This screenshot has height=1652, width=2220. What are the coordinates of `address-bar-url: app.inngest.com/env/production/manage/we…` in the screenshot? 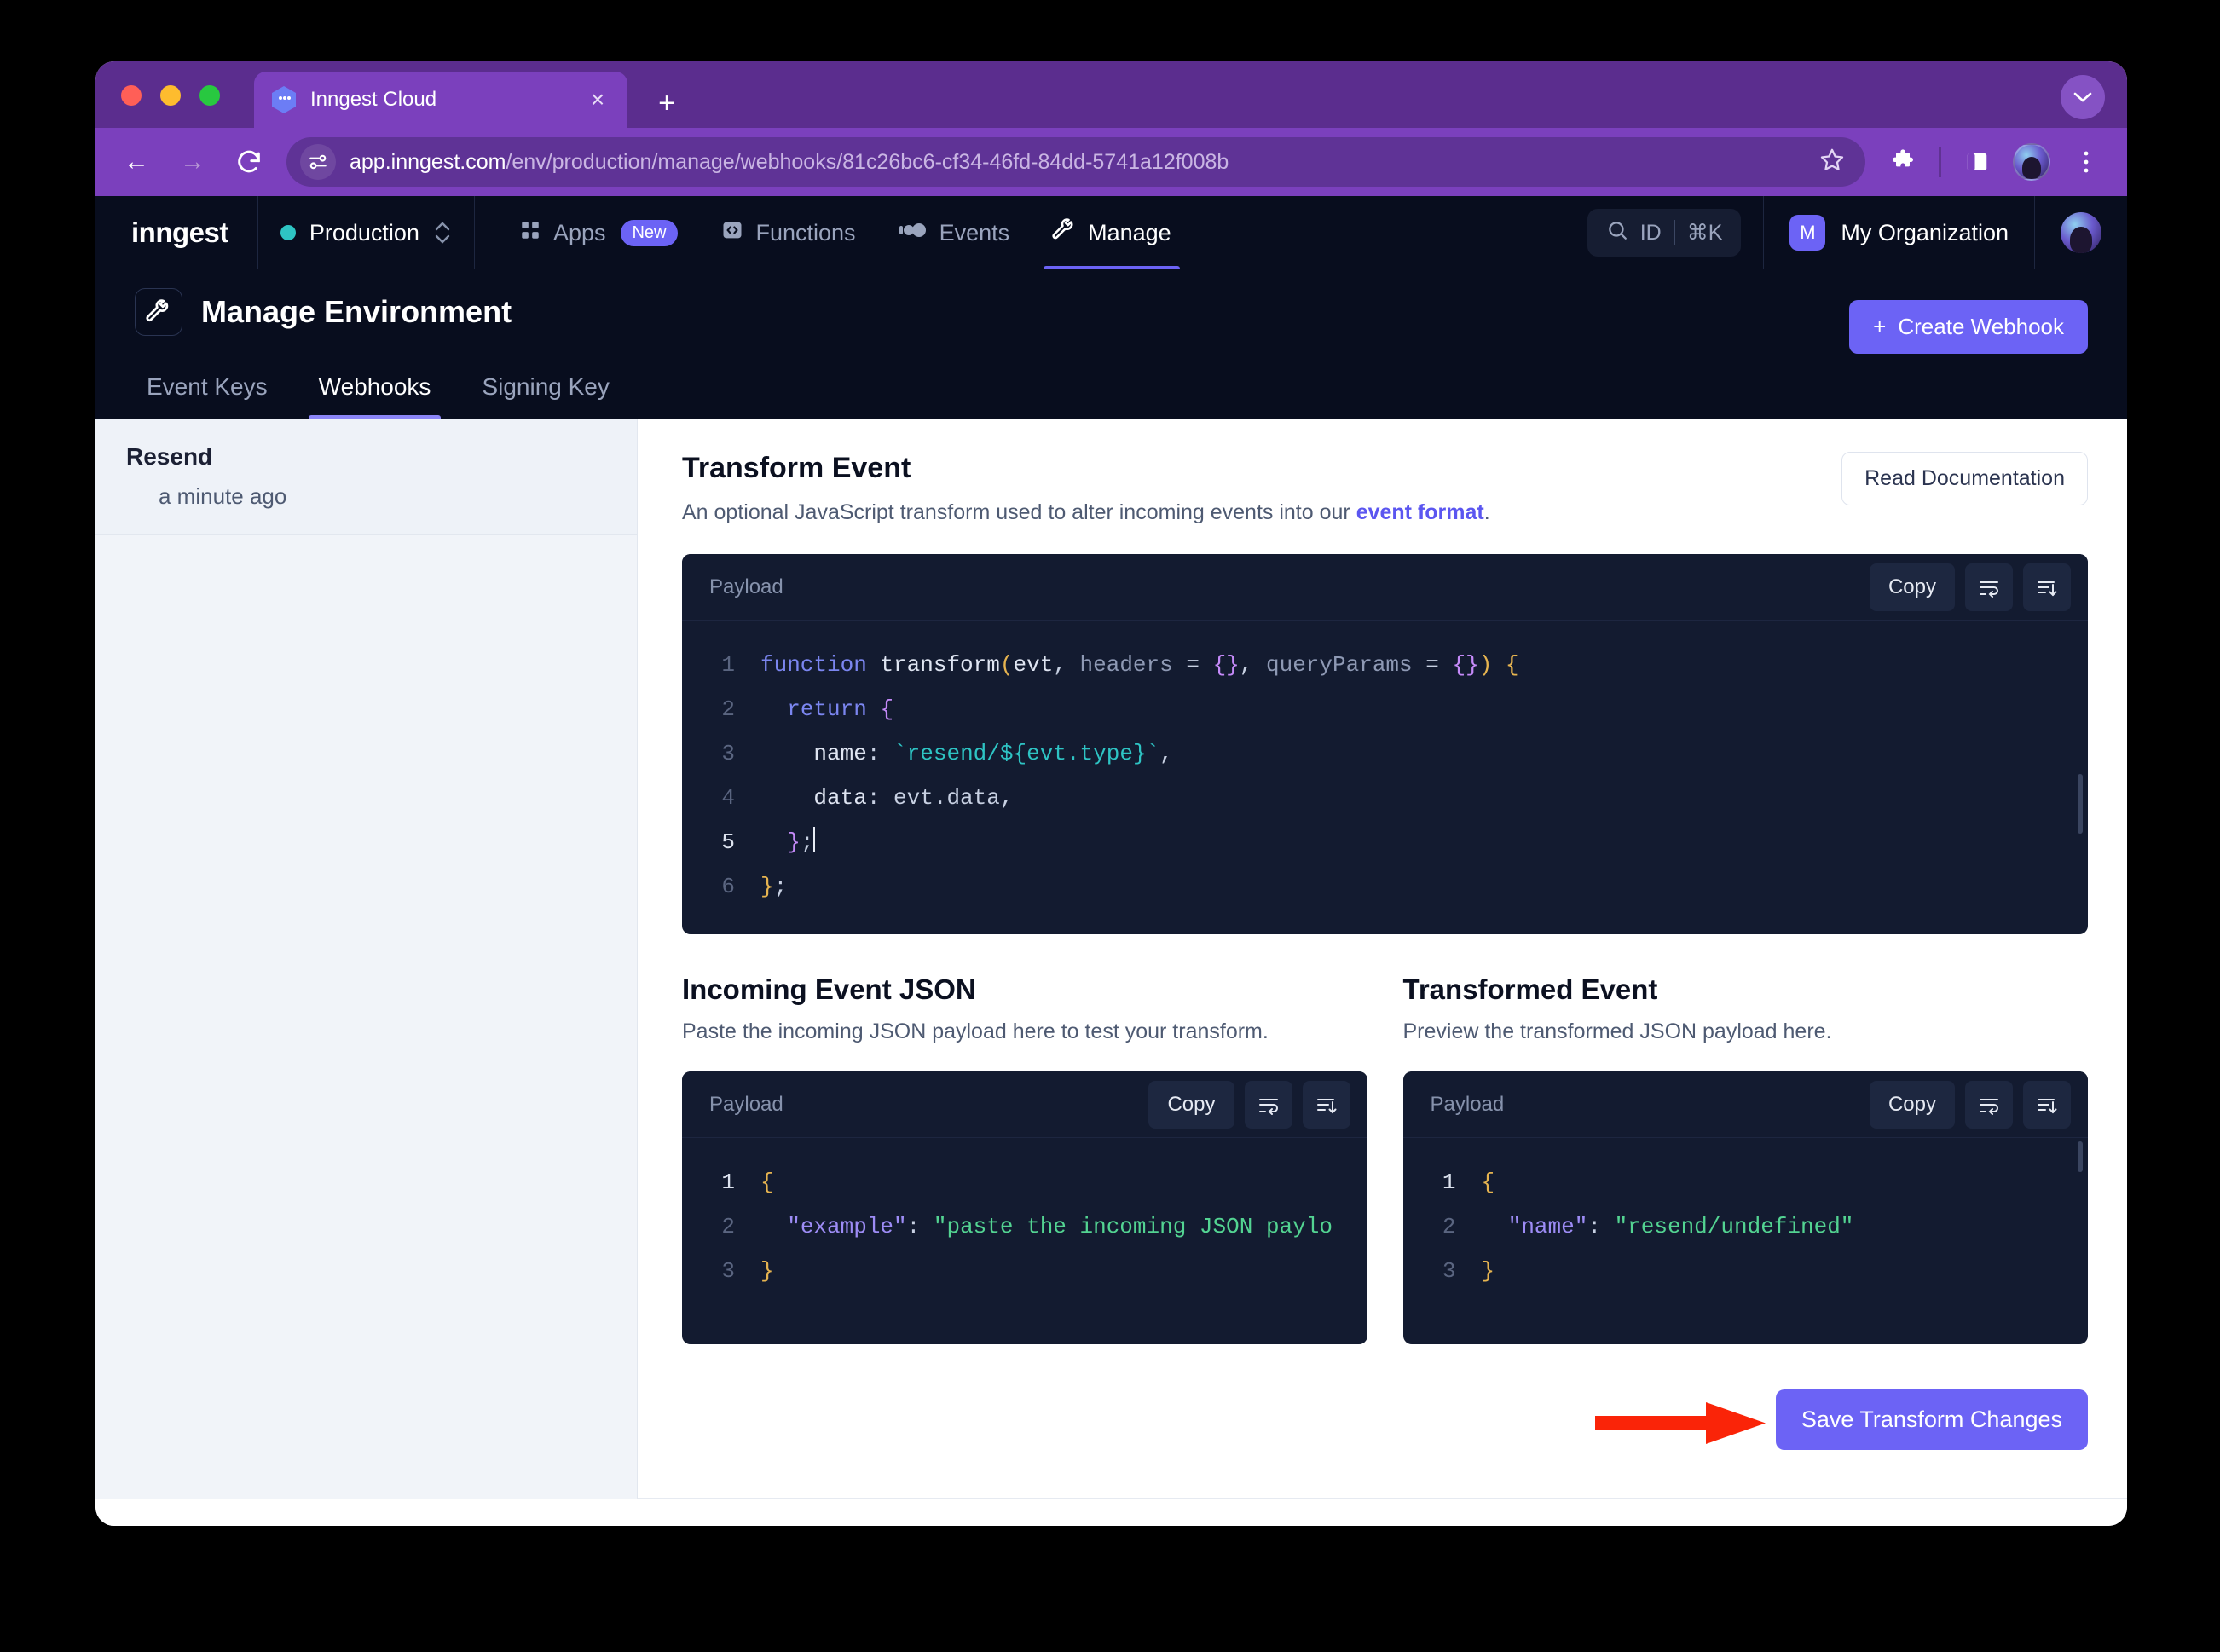 It's located at (1078, 162).